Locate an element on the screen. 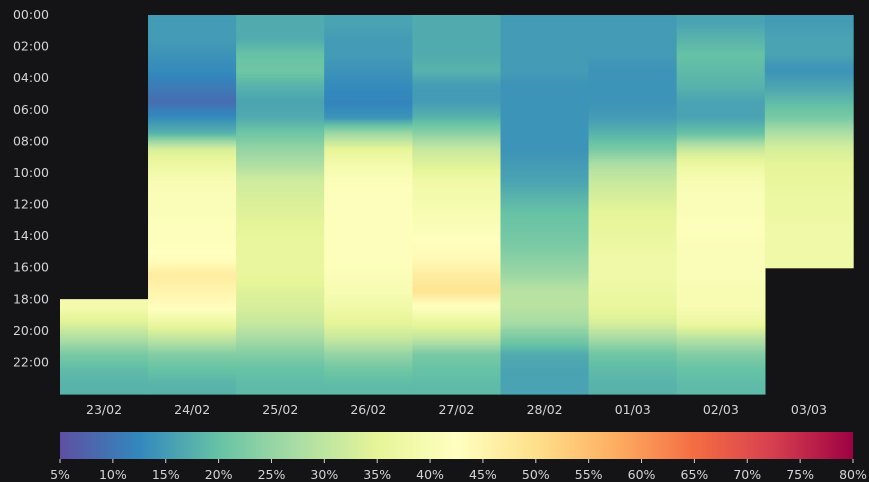  y-tick-label: 06:00 is located at coordinates (31, 109).